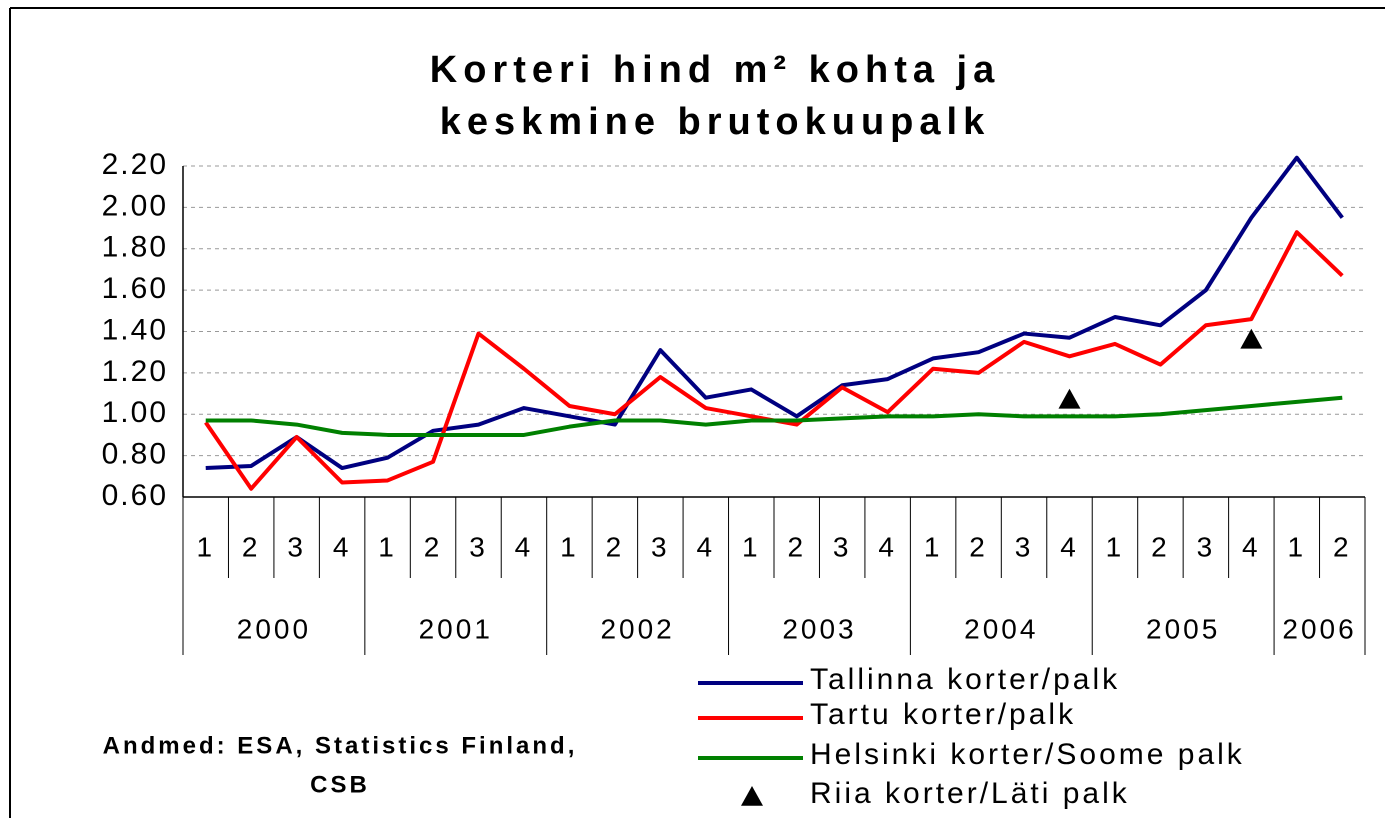 This screenshot has height=818, width=1385. I want to click on x-group-label: 2003, so click(819, 628).